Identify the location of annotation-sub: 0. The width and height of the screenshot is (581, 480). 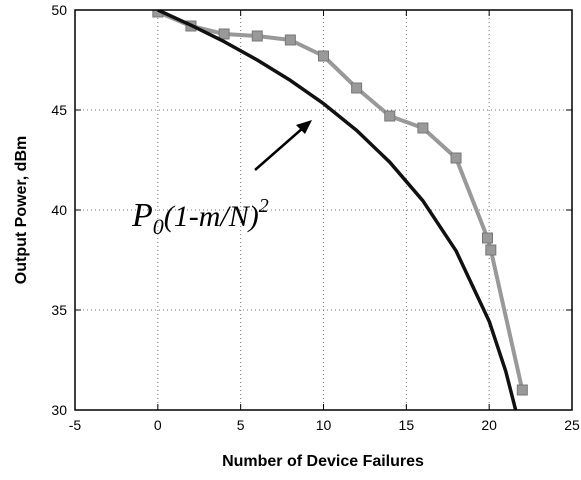
(158, 226).